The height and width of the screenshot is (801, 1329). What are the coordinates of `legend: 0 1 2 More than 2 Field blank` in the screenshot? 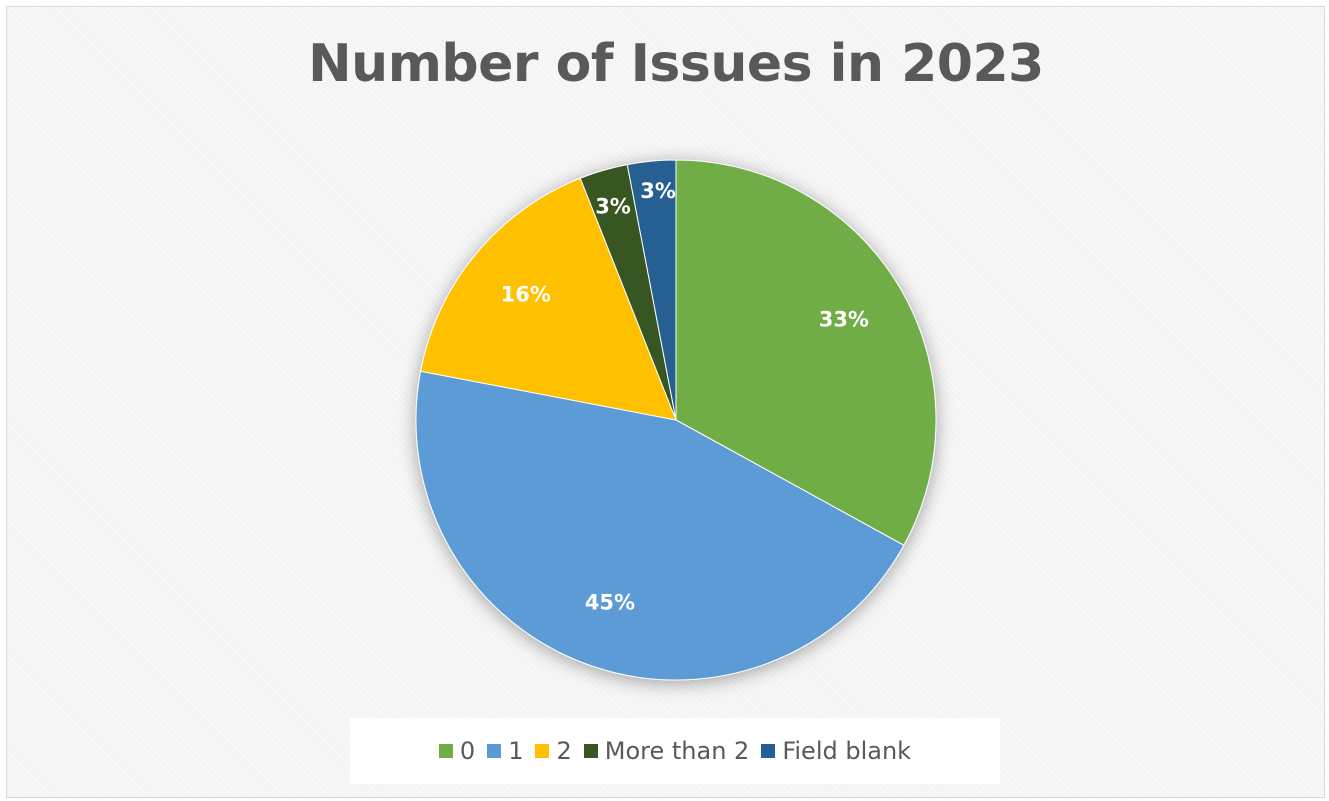 It's located at (675, 751).